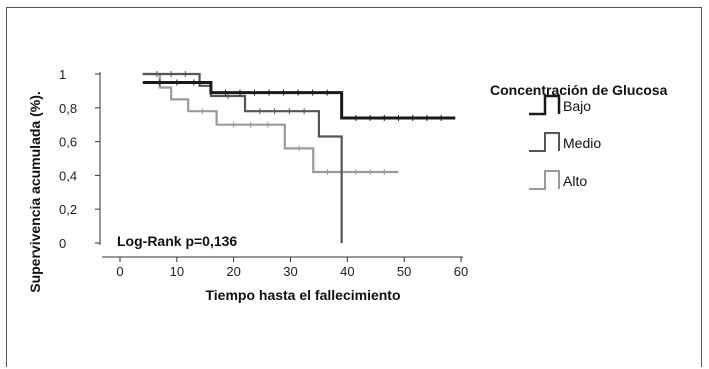  What do you see at coordinates (461, 271) in the screenshot?
I see `x-tick-label: 60` at bounding box center [461, 271].